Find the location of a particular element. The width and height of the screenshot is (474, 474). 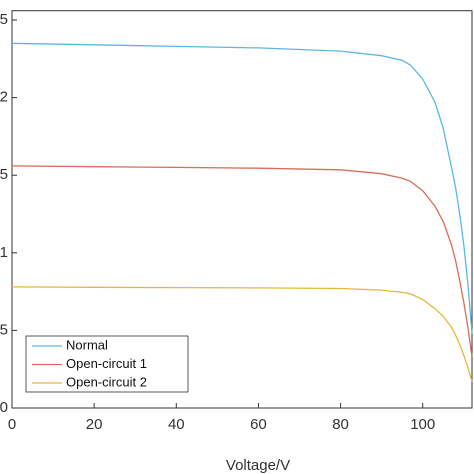

y-tick-label: 1.5 is located at coordinates (4, 174).